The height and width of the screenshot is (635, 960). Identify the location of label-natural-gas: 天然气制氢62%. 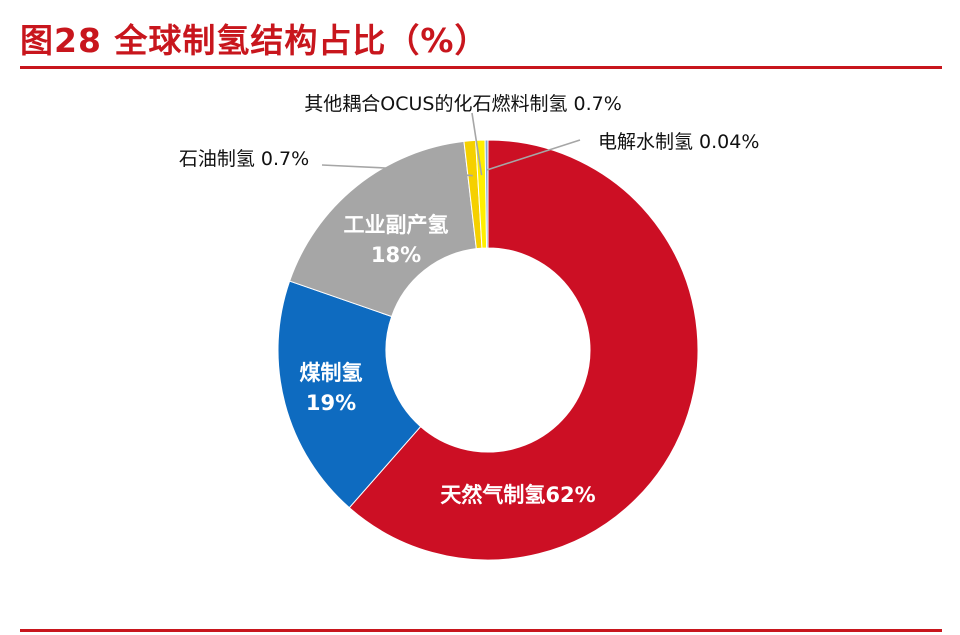
(517, 495).